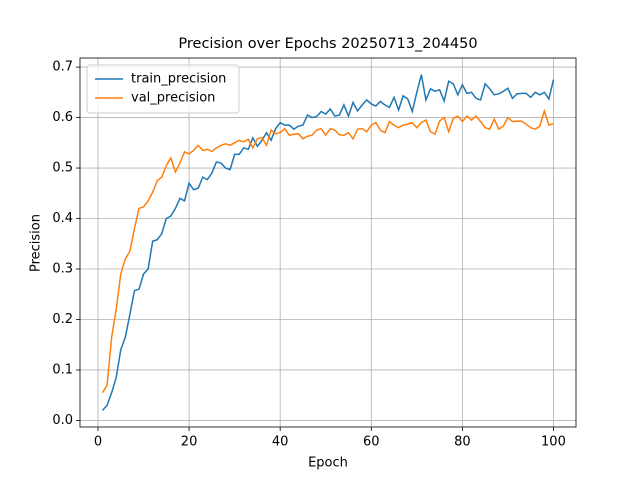 Image resolution: width=640 pixels, height=480 pixels. I want to click on y-tick-label: 0.7, so click(62, 67).